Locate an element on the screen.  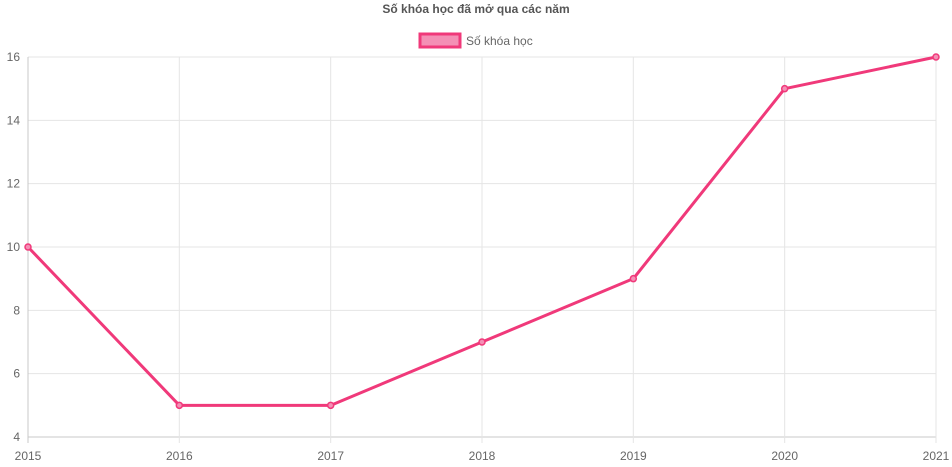
y-tick-label: 14 is located at coordinates (14, 120).